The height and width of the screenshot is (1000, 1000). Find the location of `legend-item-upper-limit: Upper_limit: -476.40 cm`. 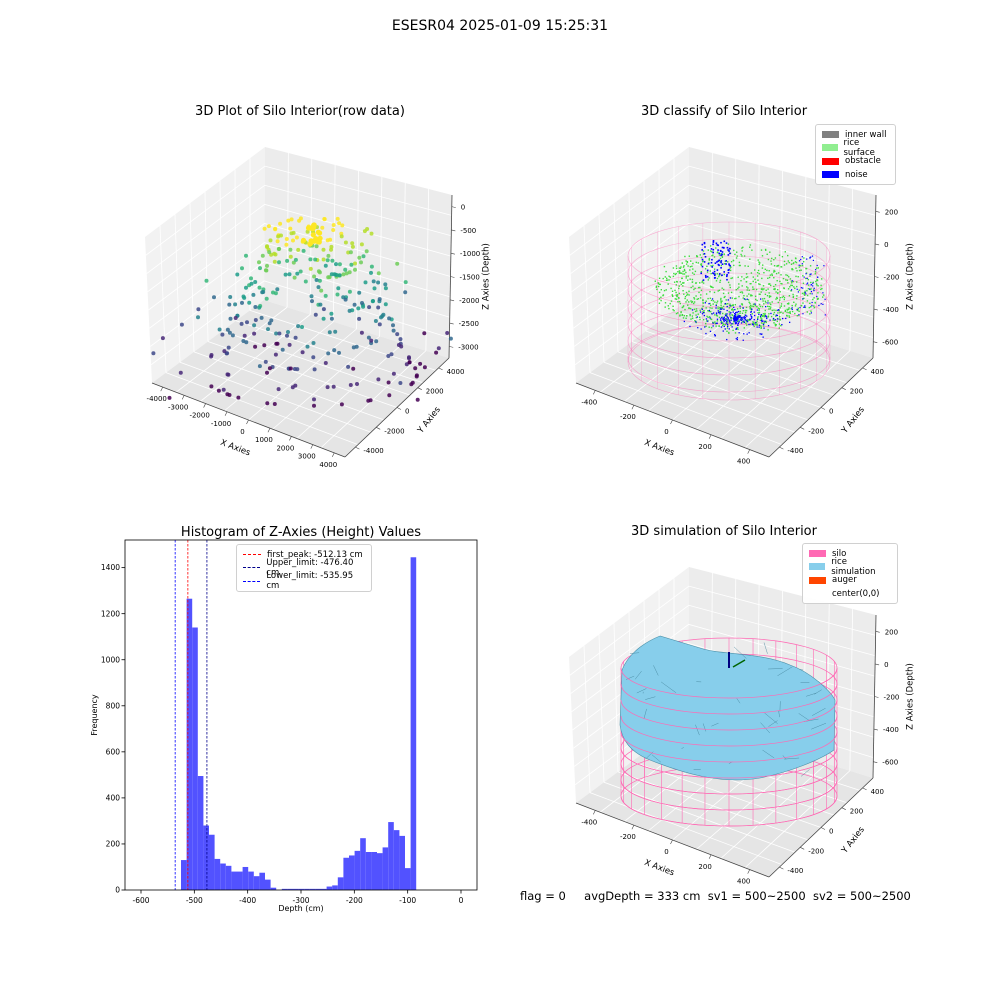

legend-item-upper-limit: Upper_limit: -476.40 cm is located at coordinates (304, 568).